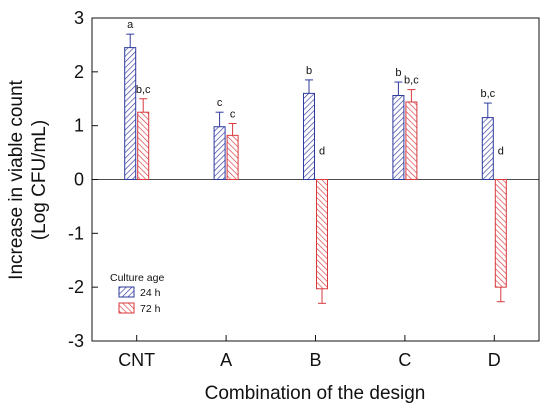  Describe the element at coordinates (494, 360) in the screenshot. I see `x-tick-label: D` at that location.